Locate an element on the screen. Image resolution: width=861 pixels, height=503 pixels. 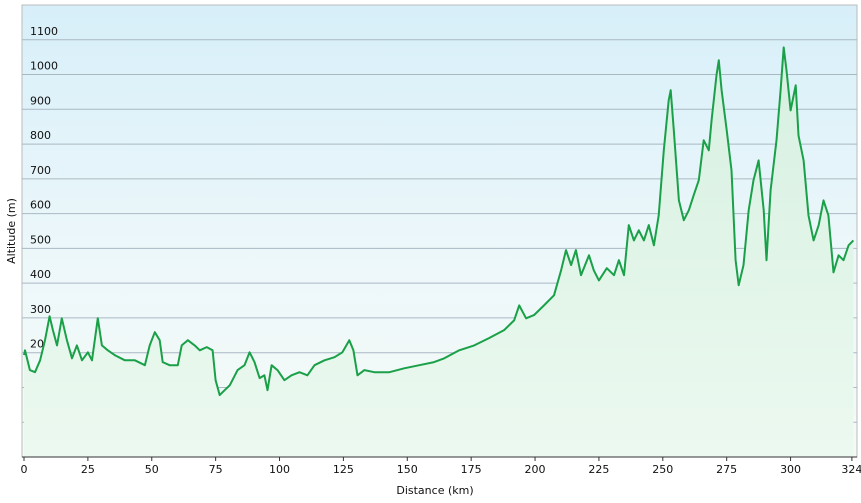
y-tick-label: 900 is located at coordinates (40, 100).